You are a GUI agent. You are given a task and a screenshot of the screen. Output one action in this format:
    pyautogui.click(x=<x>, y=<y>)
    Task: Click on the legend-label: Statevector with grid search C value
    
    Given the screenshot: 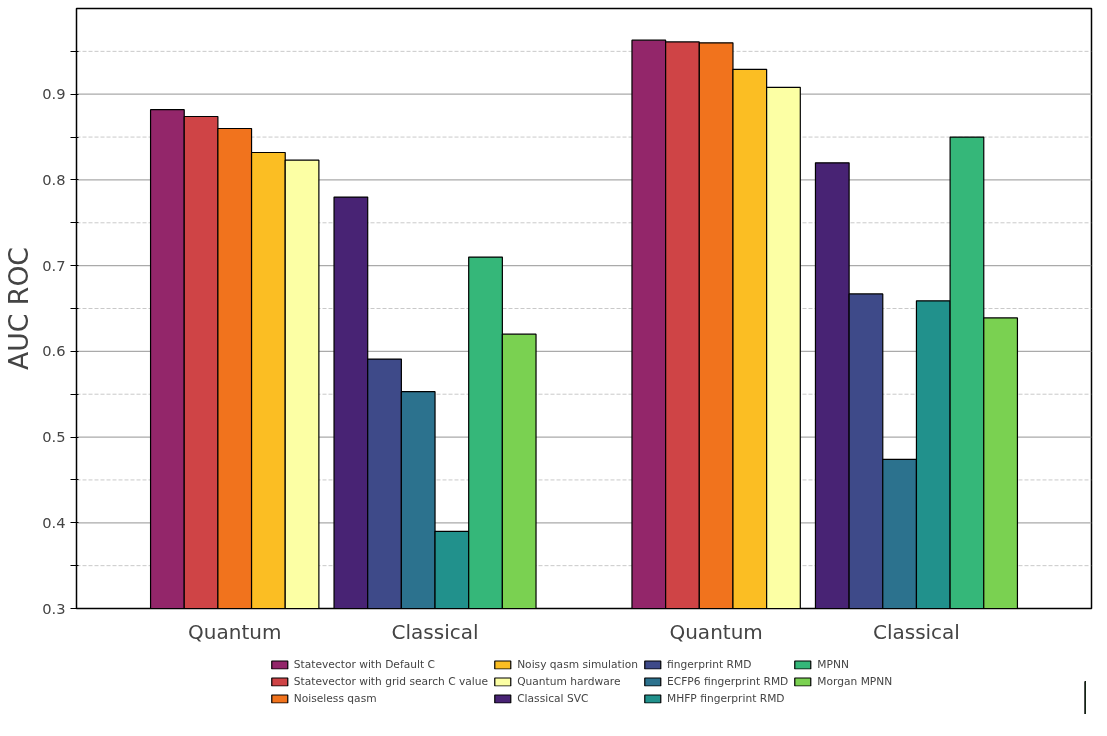 What is the action you would take?
    pyautogui.click(x=391, y=681)
    